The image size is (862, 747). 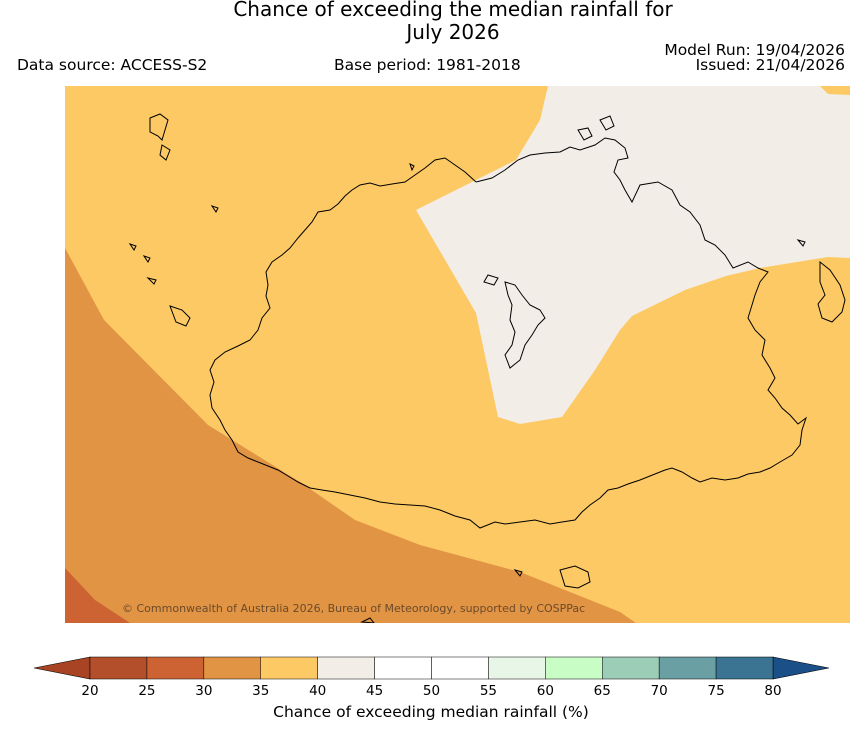 I want to click on island-groote, so click(x=514, y=321).